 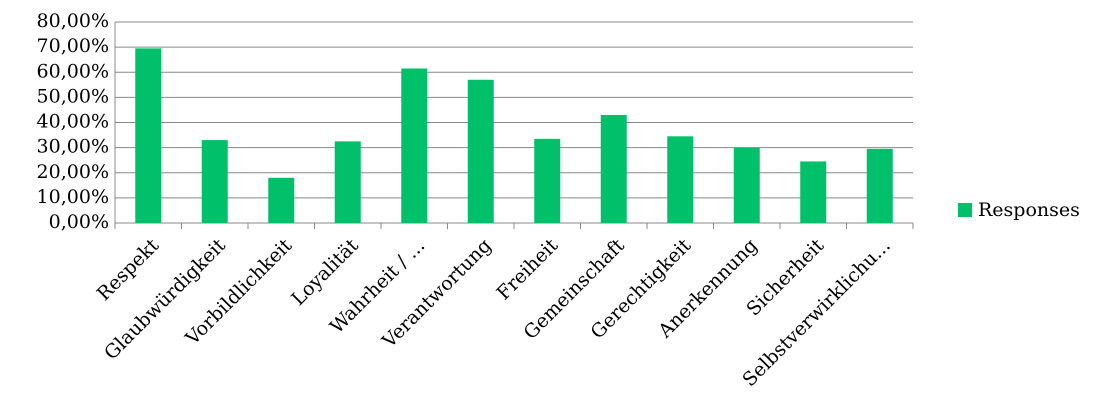 What do you see at coordinates (527, 269) in the screenshot?
I see `x-tick-label: Freiheit` at bounding box center [527, 269].